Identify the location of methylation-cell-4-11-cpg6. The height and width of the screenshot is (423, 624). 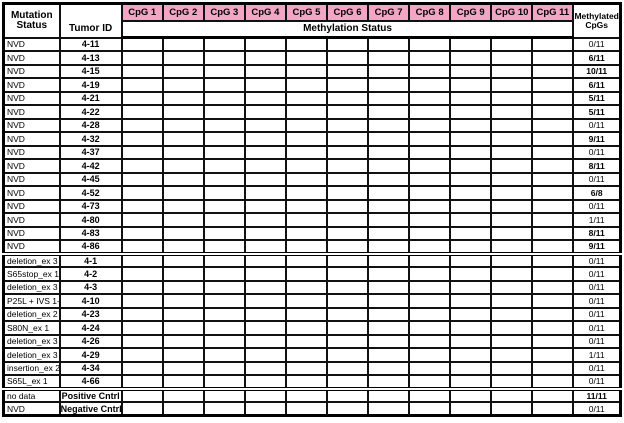
(347, 44).